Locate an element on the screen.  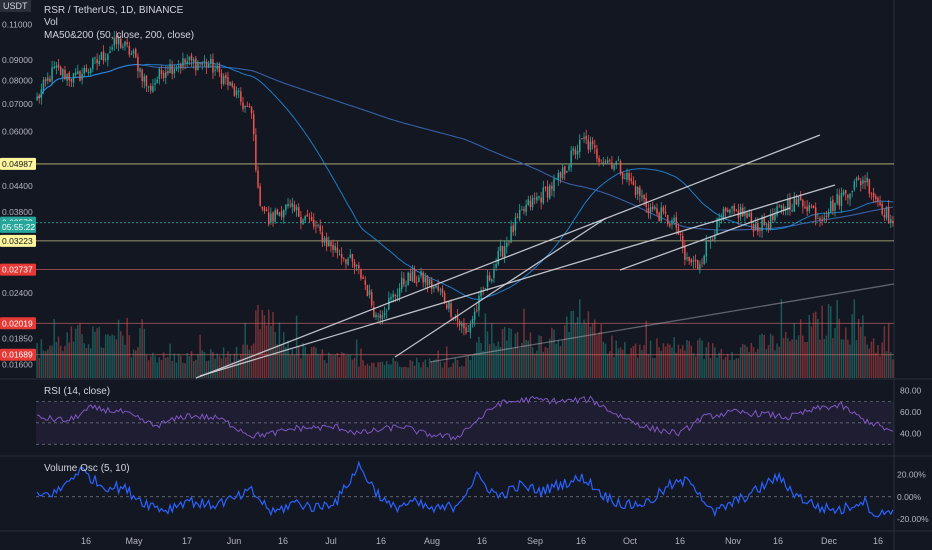
rsi-tick-label: 40.00 is located at coordinates (911, 434).